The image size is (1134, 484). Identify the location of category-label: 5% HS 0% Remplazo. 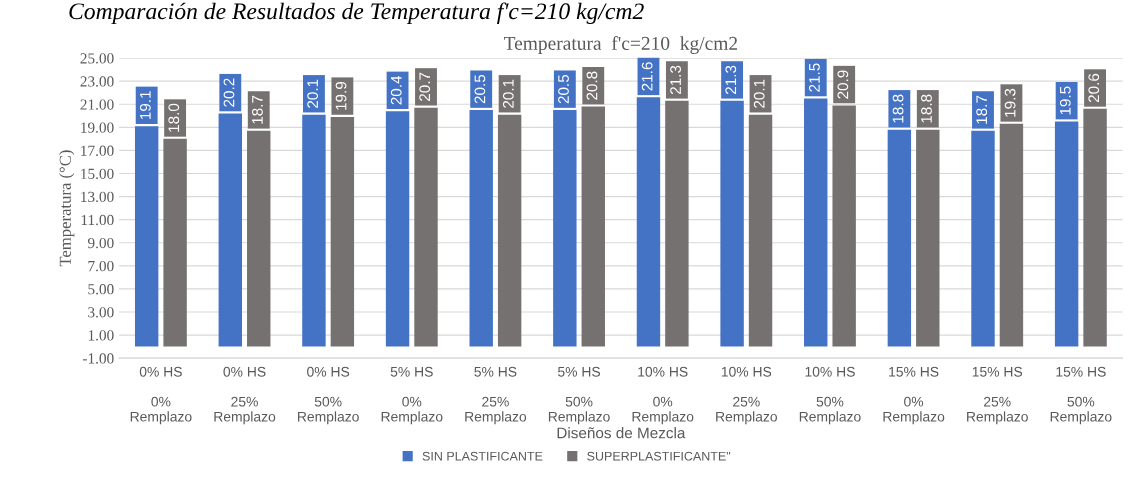
(412, 395).